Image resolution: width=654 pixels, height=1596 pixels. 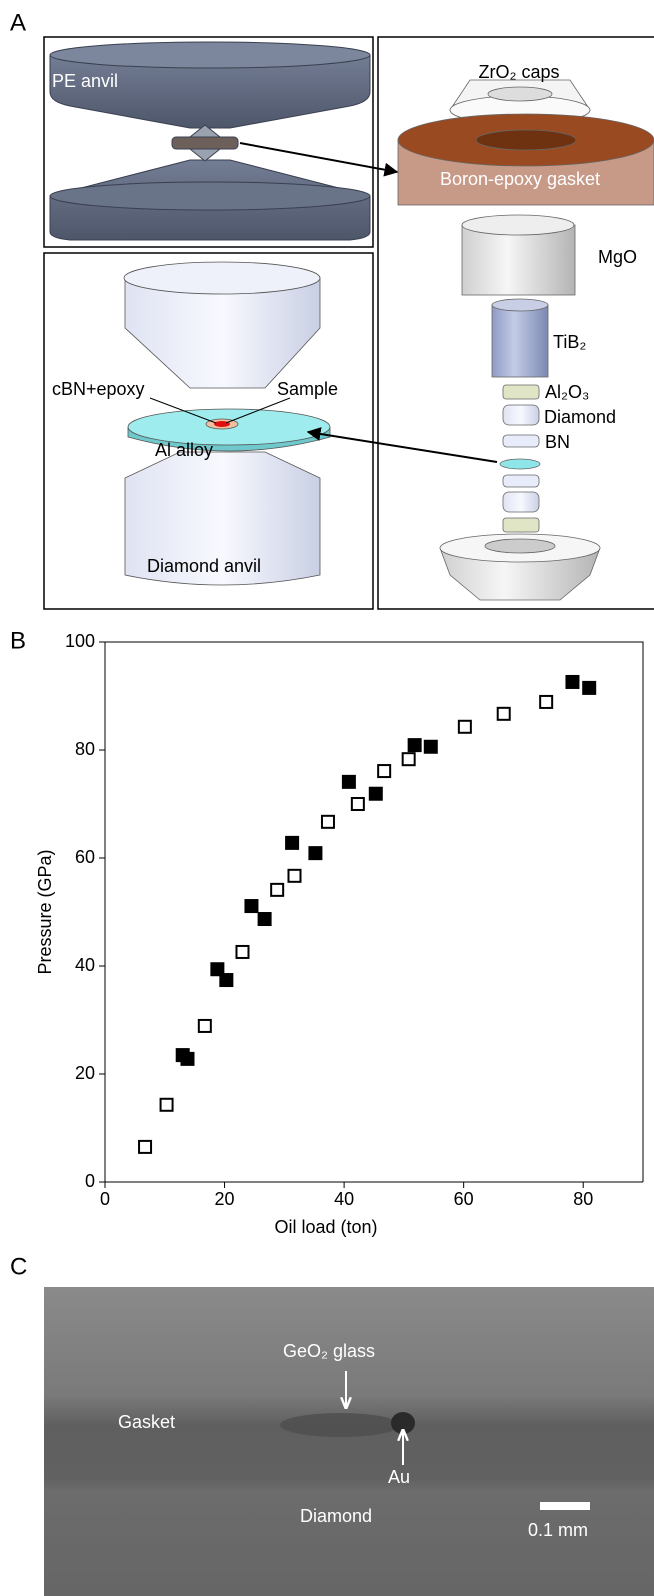 I want to click on label: Gasket, so click(x=146, y=1422).